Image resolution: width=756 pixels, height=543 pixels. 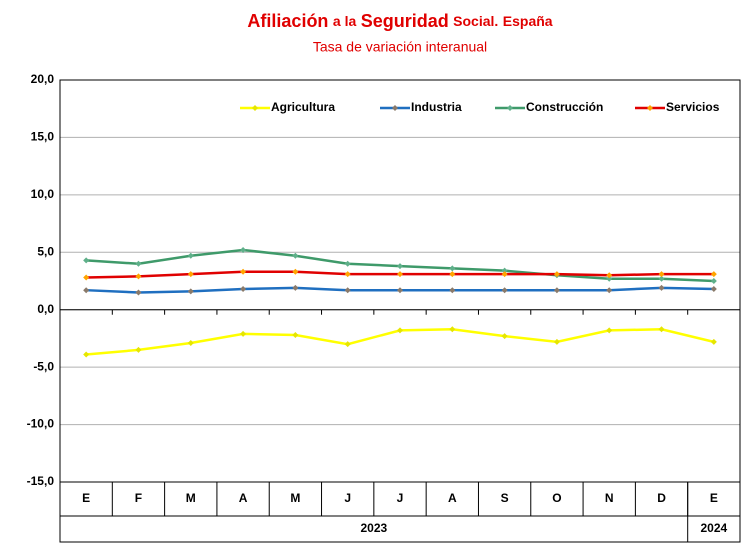 What do you see at coordinates (45, 309) in the screenshot?
I see `y-tick-label: 0,0` at bounding box center [45, 309].